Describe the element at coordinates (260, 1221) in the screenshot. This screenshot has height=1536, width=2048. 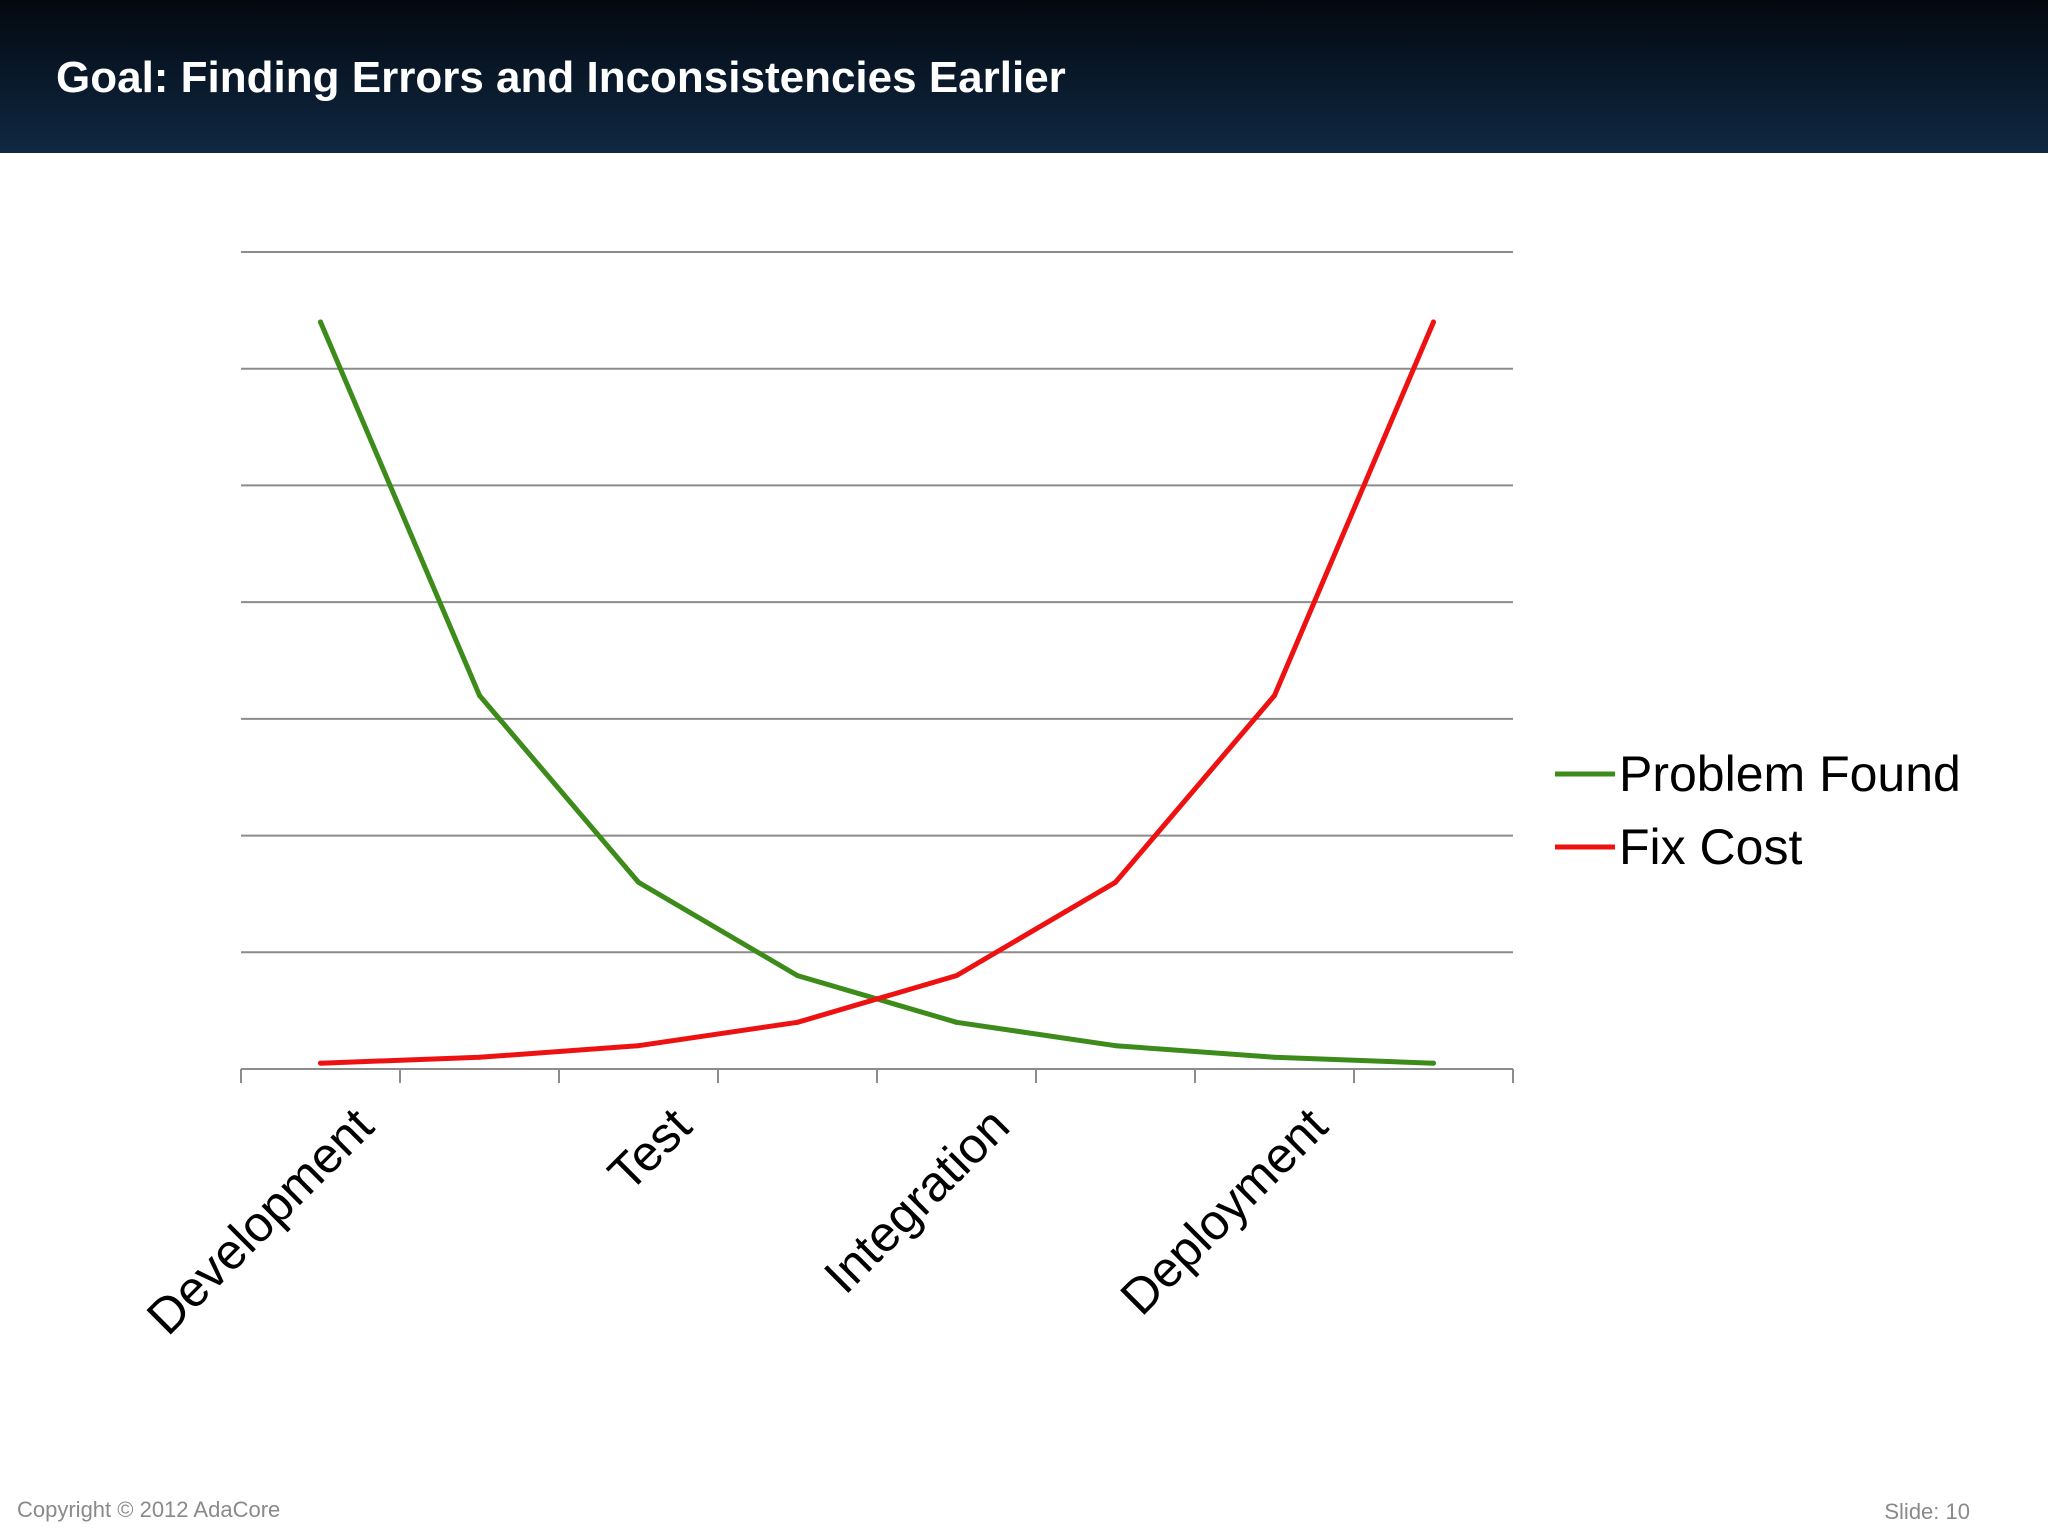
I see `x-tick-label: Development` at that location.